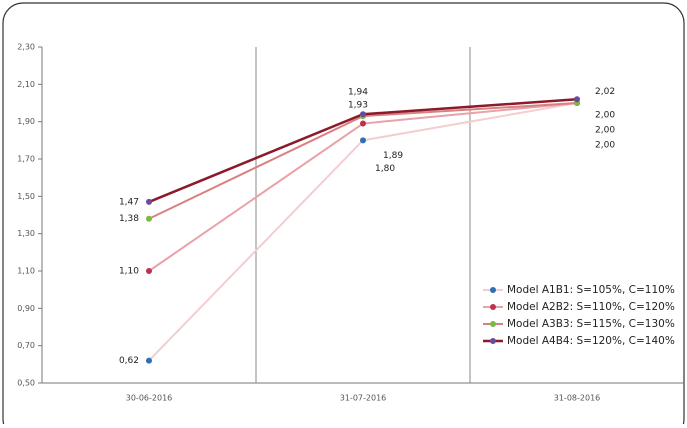 The width and height of the screenshot is (687, 428). What do you see at coordinates (393, 156) in the screenshot?
I see `data-label: 1,89` at bounding box center [393, 156].